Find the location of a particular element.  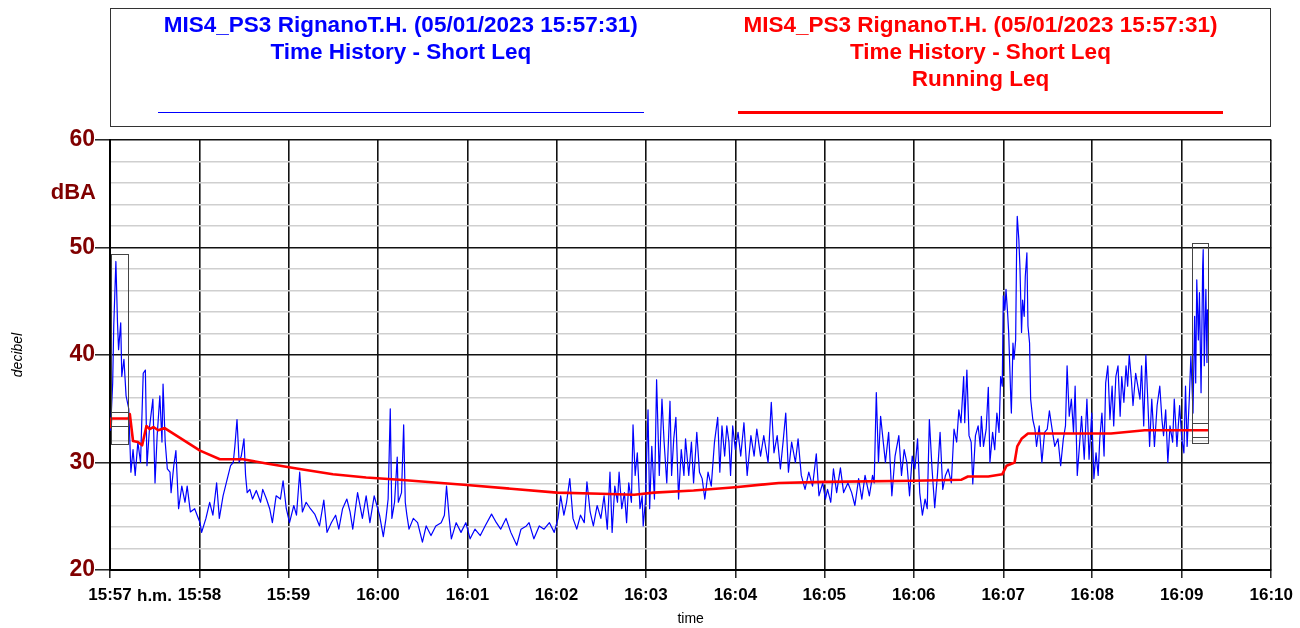

text: h.m. is located at coordinates (154, 595).